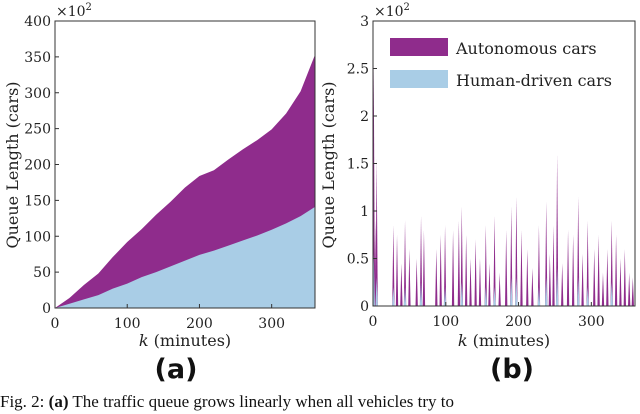 This screenshot has width=640, height=414. Describe the element at coordinates (534, 80) in the screenshot. I see `legend-label-human: Human-driven cars` at that location.